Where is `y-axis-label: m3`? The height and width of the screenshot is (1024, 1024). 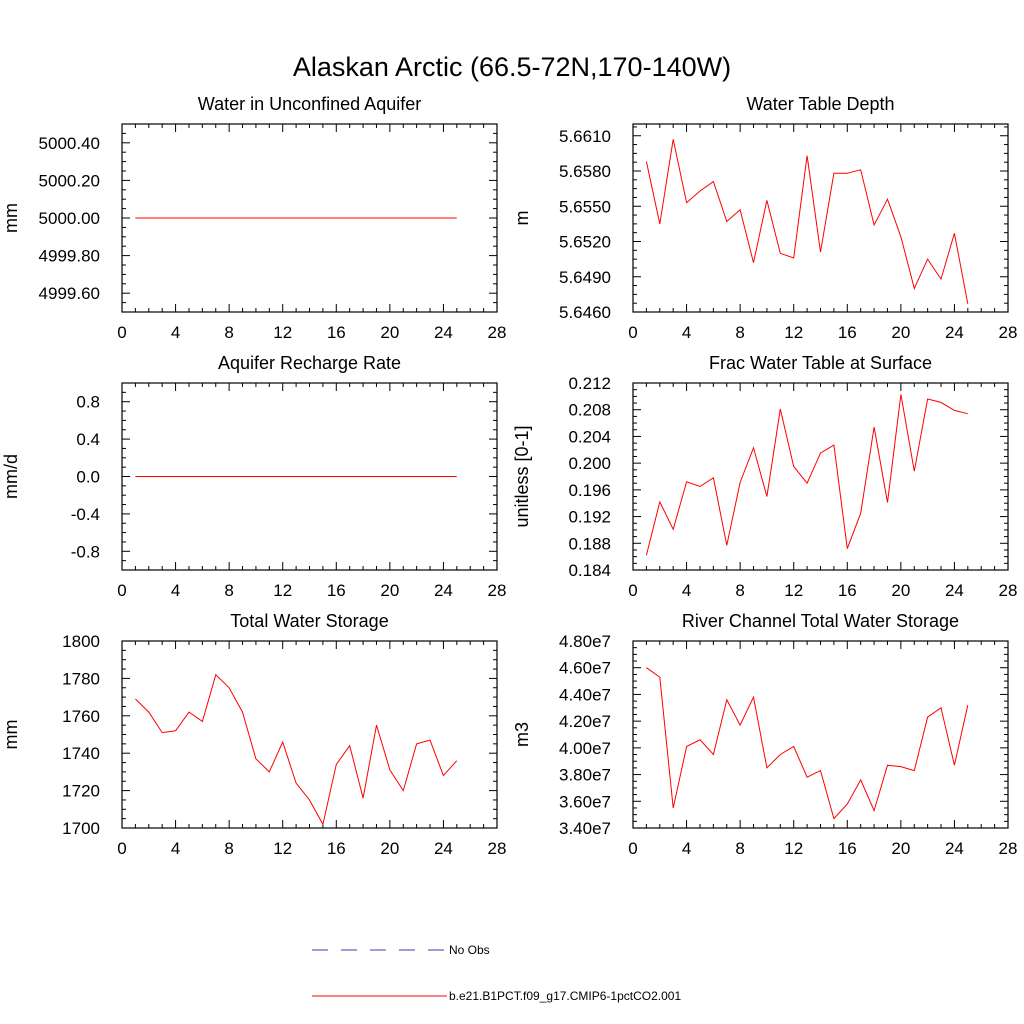 y-axis-label: m3 is located at coordinates (522, 734).